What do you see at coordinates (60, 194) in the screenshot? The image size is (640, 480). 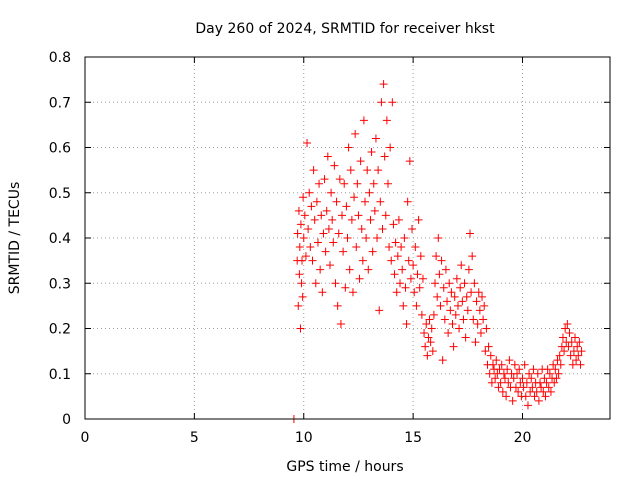 I see `y-tick-label: 0.5` at bounding box center [60, 194].